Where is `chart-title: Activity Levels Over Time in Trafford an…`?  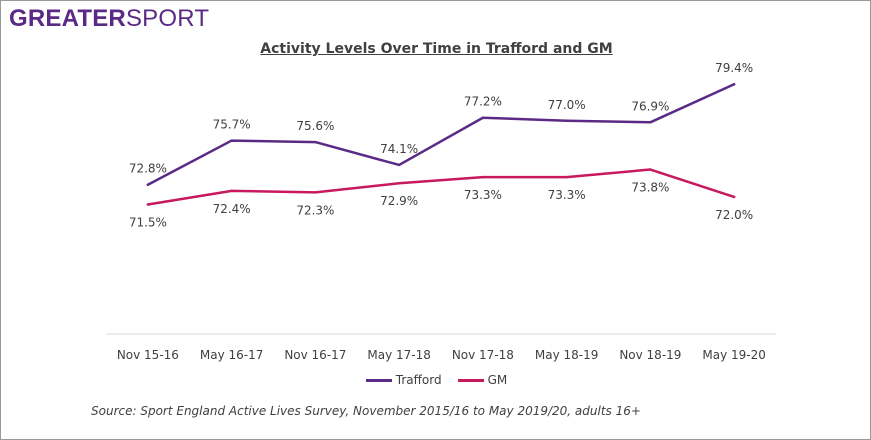 chart-title: Activity Levels Over Time in Trafford an… is located at coordinates (436, 49).